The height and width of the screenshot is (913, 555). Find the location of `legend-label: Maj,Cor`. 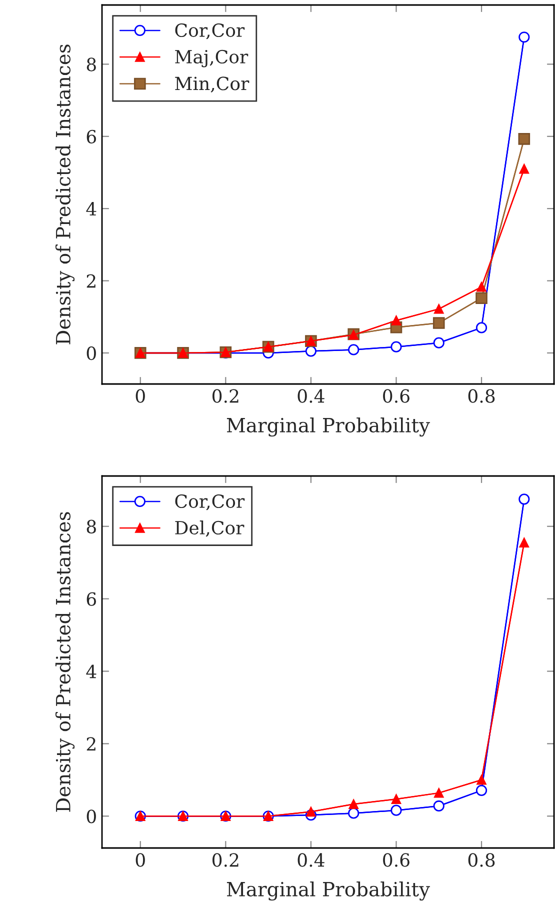

legend-label: Maj,Cor is located at coordinates (211, 59).